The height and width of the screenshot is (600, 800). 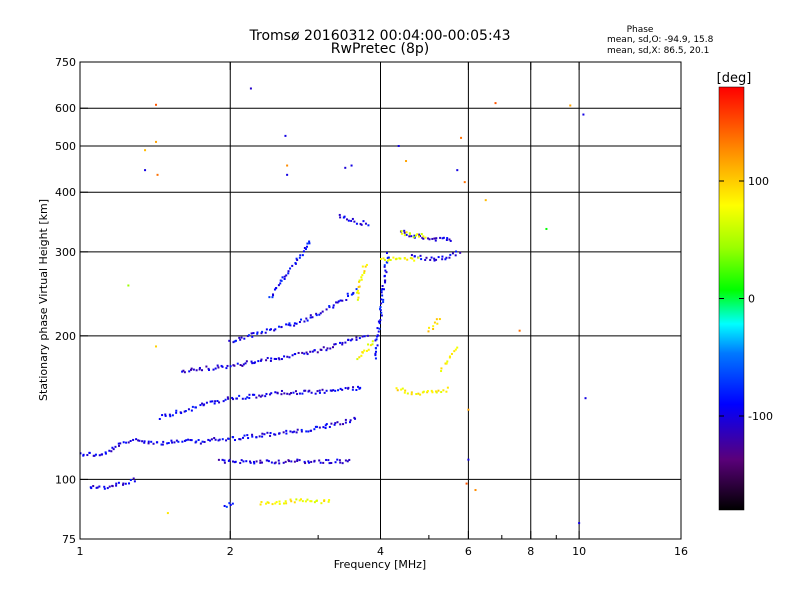 I want to click on x-tick-label: 16, so click(x=681, y=551).